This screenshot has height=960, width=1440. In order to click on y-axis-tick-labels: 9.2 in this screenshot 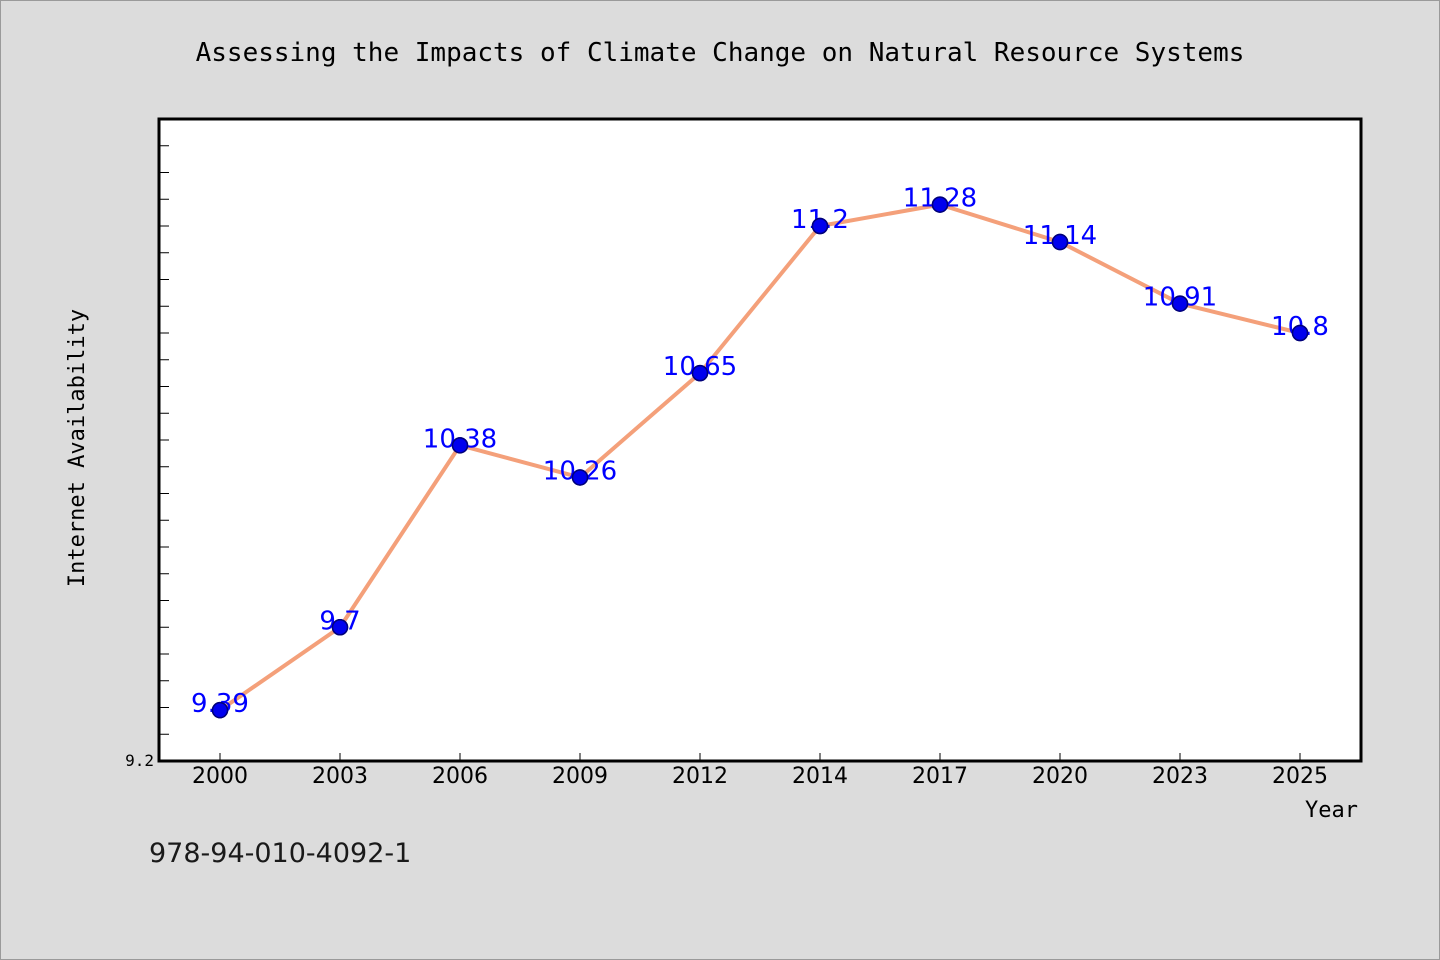, I will do `click(139, 760)`.